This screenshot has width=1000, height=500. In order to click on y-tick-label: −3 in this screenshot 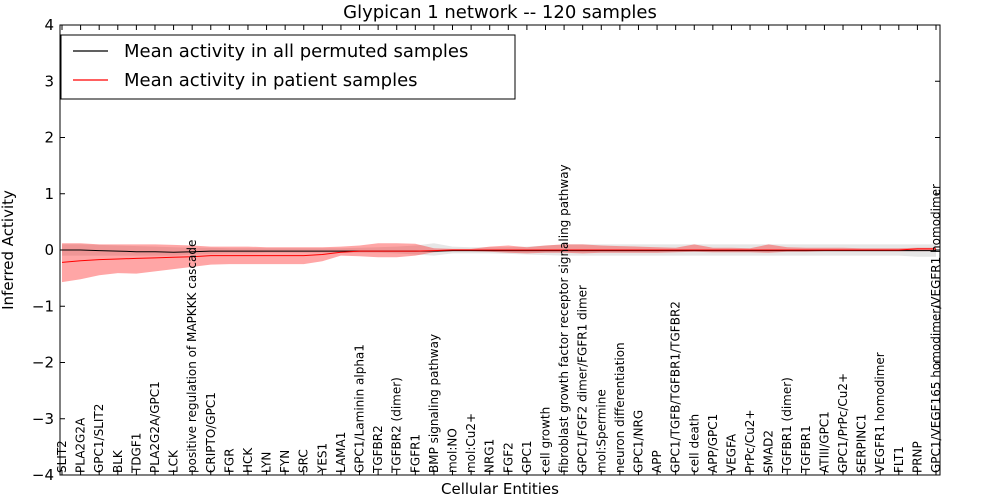, I will do `click(43, 419)`.